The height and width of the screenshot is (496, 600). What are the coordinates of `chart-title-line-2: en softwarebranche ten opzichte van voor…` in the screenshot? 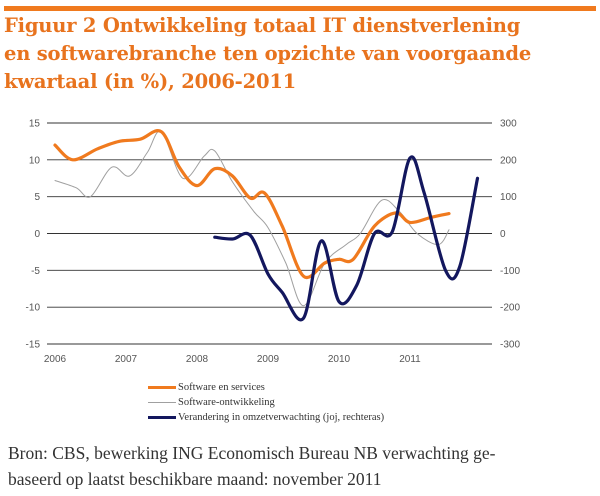 It's located at (268, 53).